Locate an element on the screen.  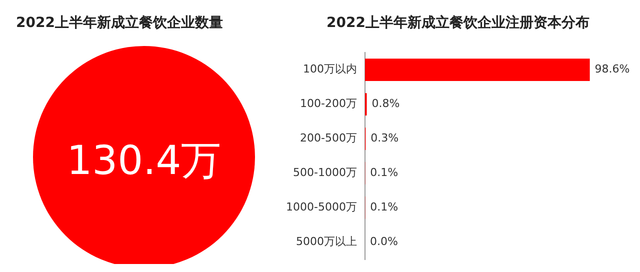
text: 2022上半年新成立餐饮企业数量 is located at coordinates (120, 23).